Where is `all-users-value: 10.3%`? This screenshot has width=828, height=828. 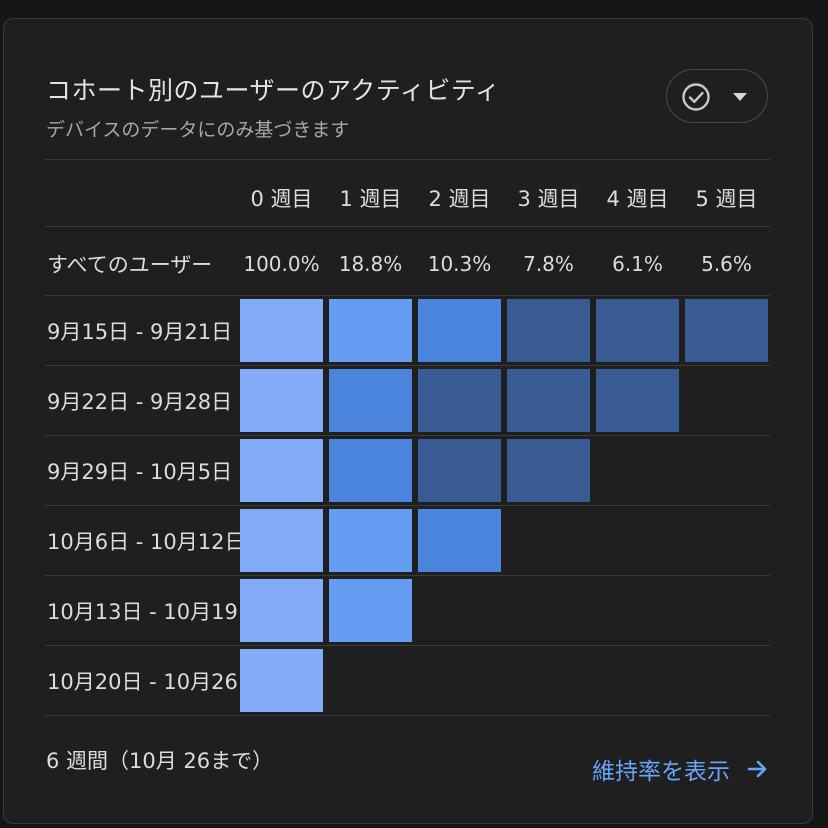
all-users-value: 10.3% is located at coordinates (459, 264).